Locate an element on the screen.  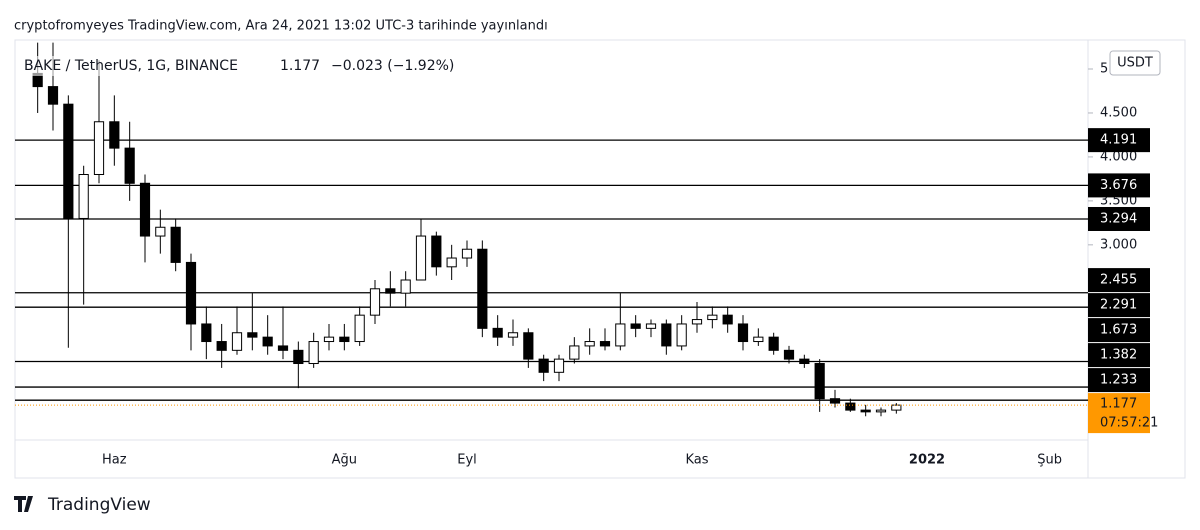
level-label: 2.455 is located at coordinates (1118, 280).